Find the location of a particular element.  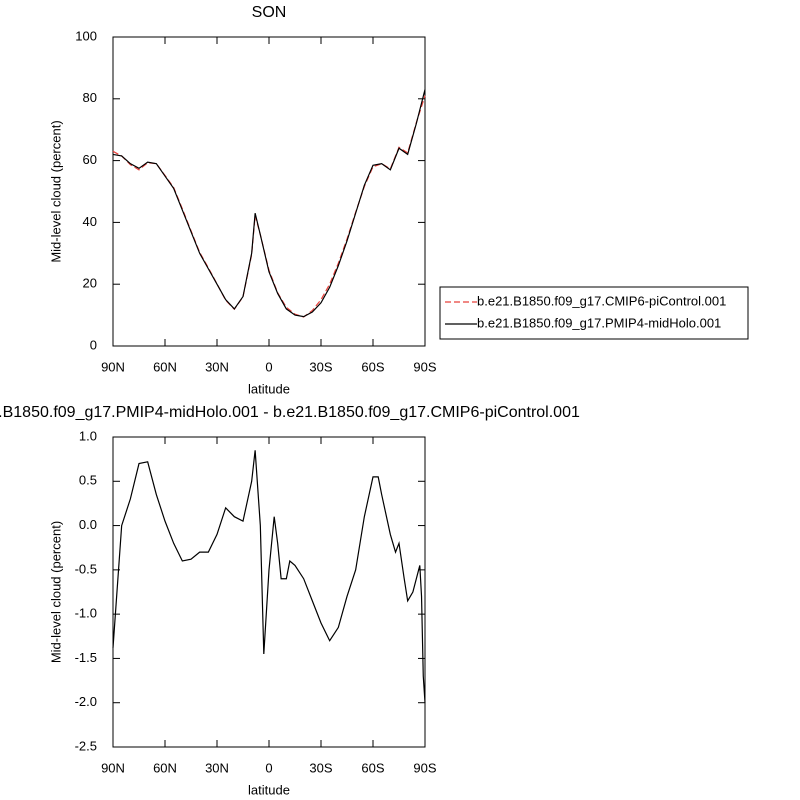

legend-label: b.e21.B1850.f09_g17.PMIP4-midHolo.001 is located at coordinates (599, 322).